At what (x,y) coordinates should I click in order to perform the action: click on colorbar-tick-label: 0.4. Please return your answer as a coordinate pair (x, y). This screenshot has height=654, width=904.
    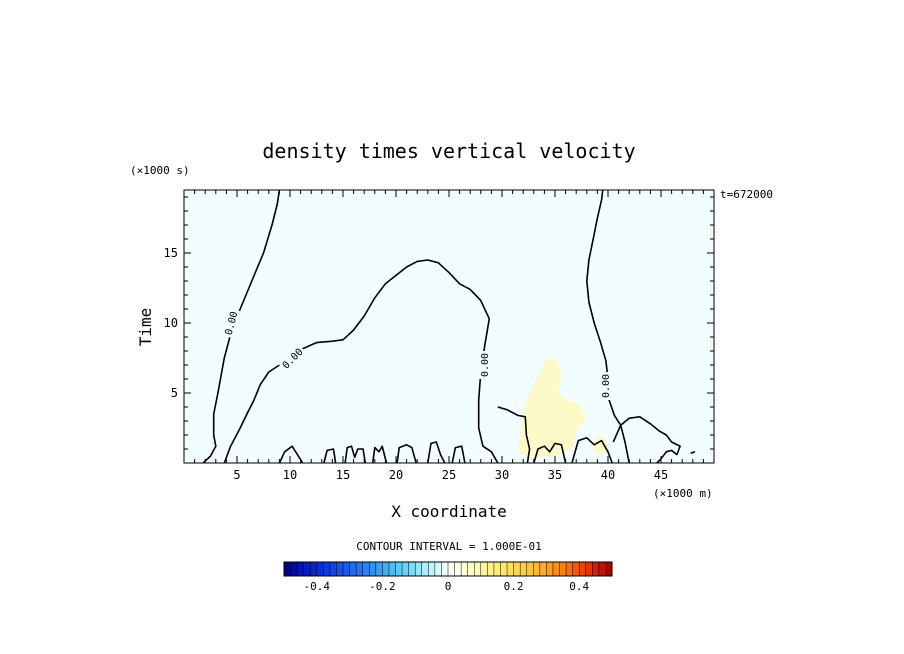
    Looking at the image, I should click on (579, 586).